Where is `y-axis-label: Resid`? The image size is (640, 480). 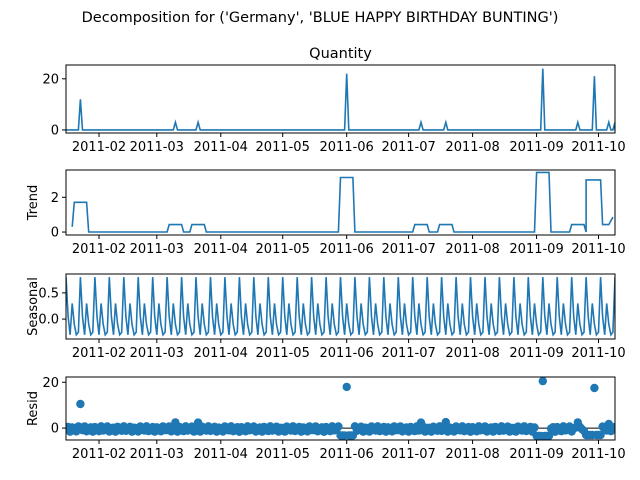
y-axis-label: Resid is located at coordinates (33, 408).